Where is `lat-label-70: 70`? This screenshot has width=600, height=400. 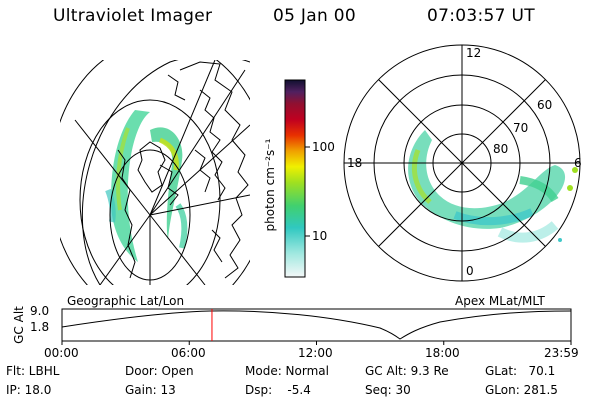 lat-label-70: 70 is located at coordinates (521, 128).